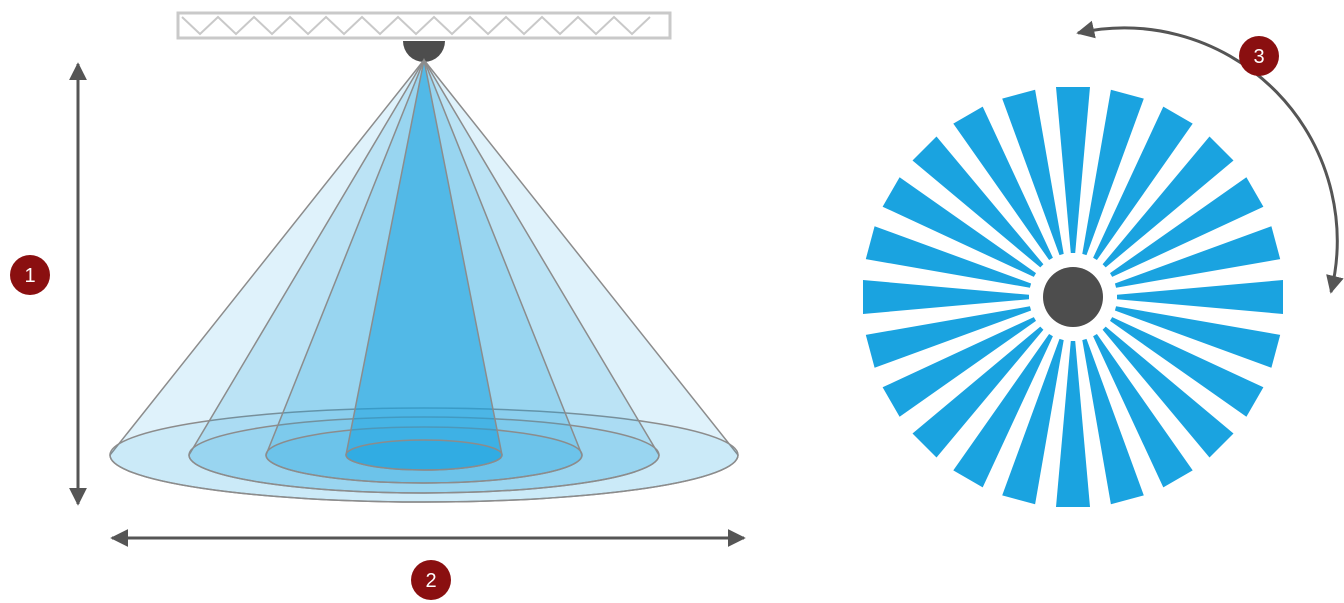 The height and width of the screenshot is (603, 1344). What do you see at coordinates (416, 25) in the screenshot?
I see `truss-webbing` at bounding box center [416, 25].